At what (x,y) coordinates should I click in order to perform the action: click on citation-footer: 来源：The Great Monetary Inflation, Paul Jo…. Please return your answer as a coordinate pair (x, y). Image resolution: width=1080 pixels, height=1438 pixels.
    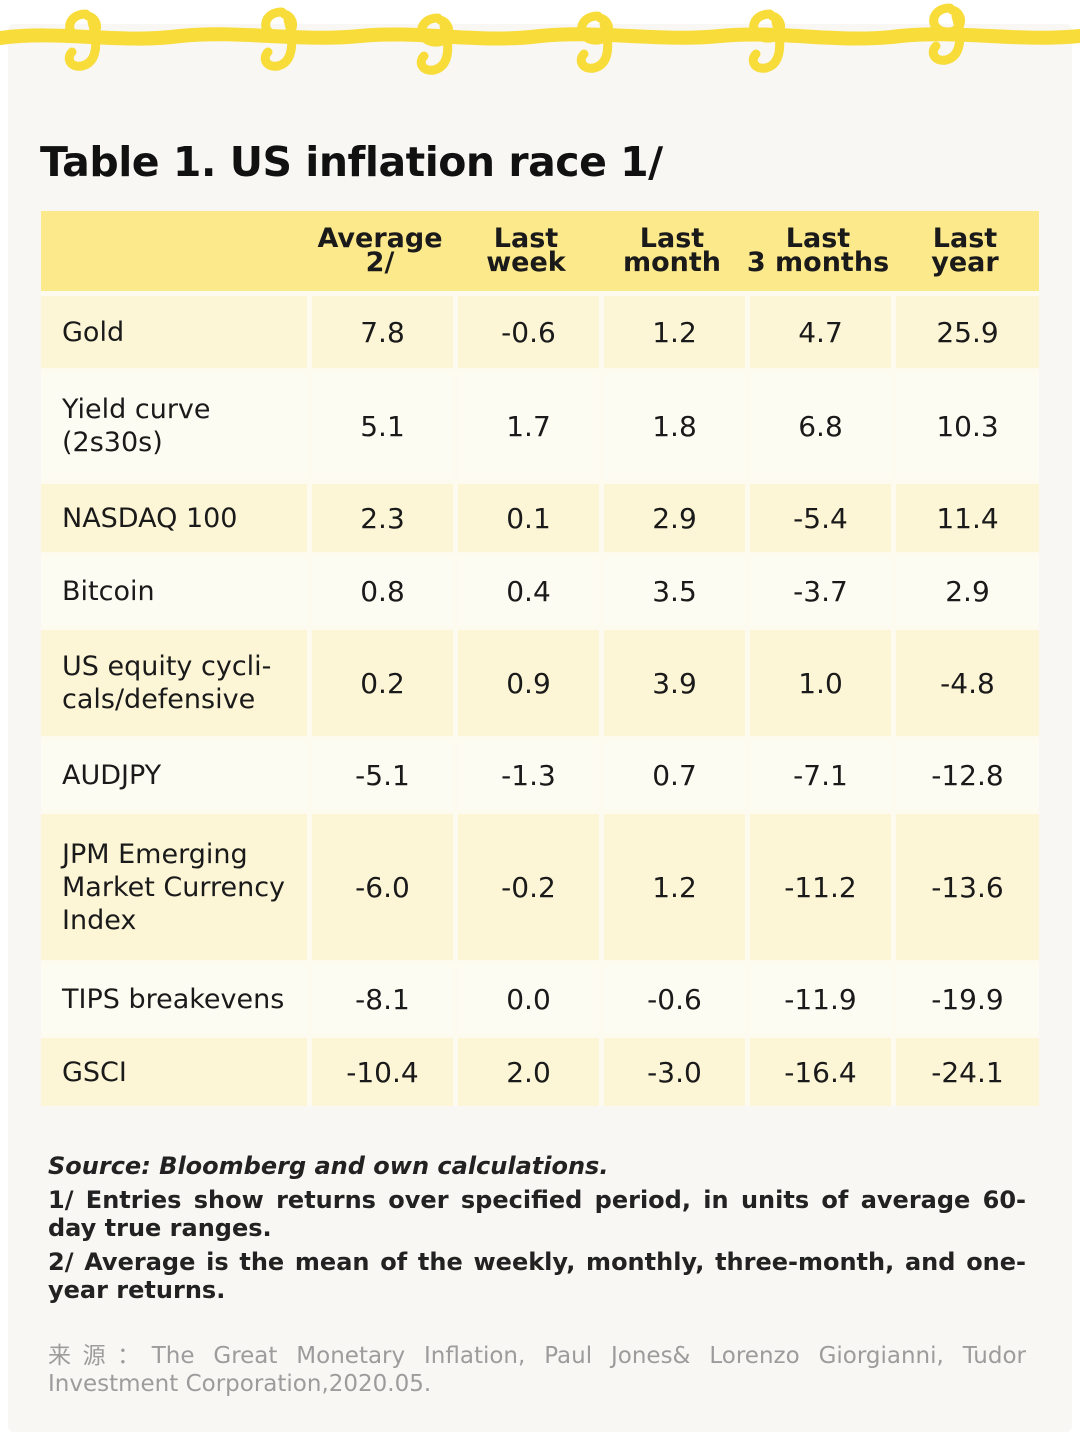
    Looking at the image, I should click on (537, 1370).